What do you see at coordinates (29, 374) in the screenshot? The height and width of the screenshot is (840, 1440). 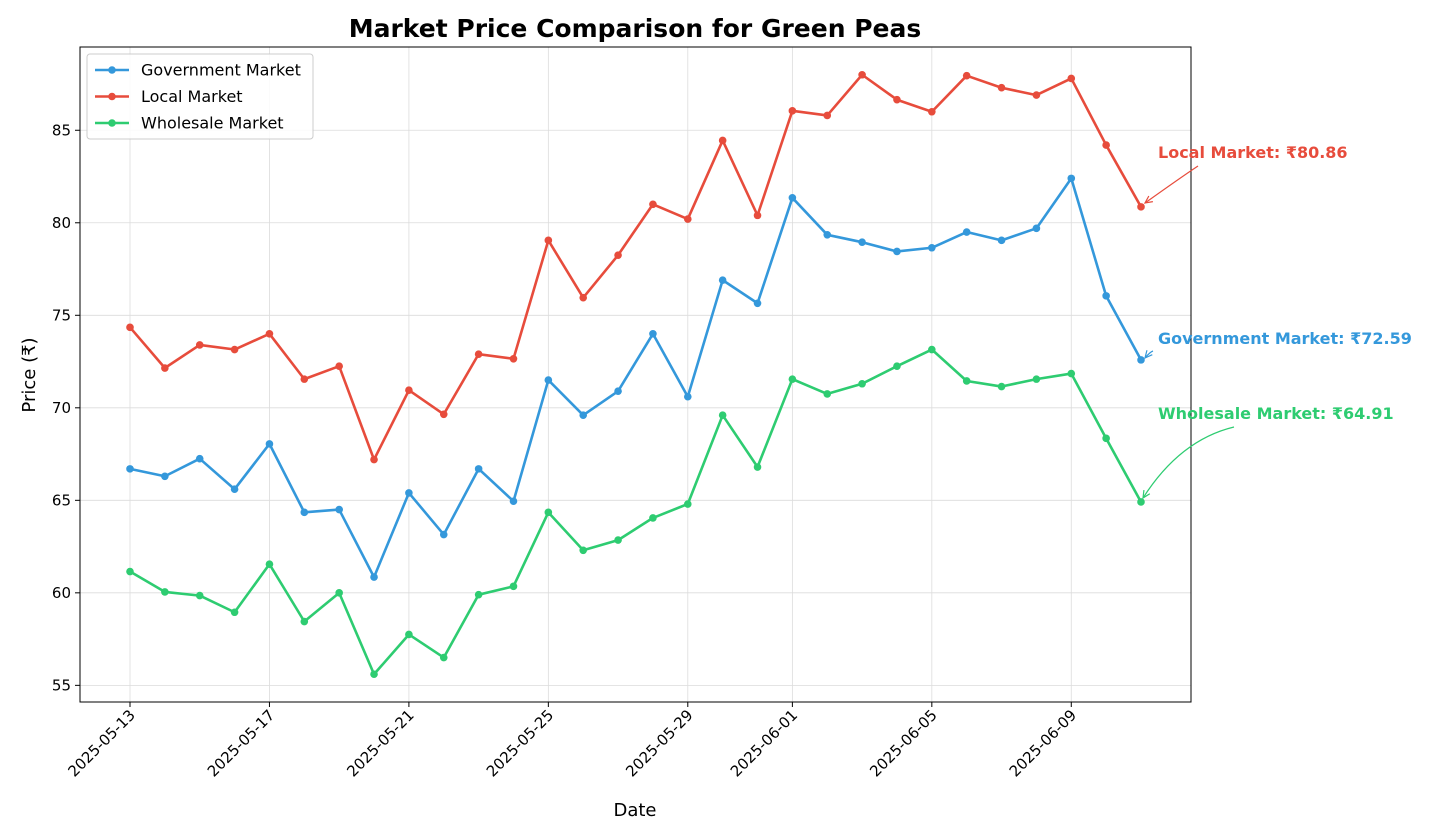 I see `y-axis-label: Price (₹)` at bounding box center [29, 374].